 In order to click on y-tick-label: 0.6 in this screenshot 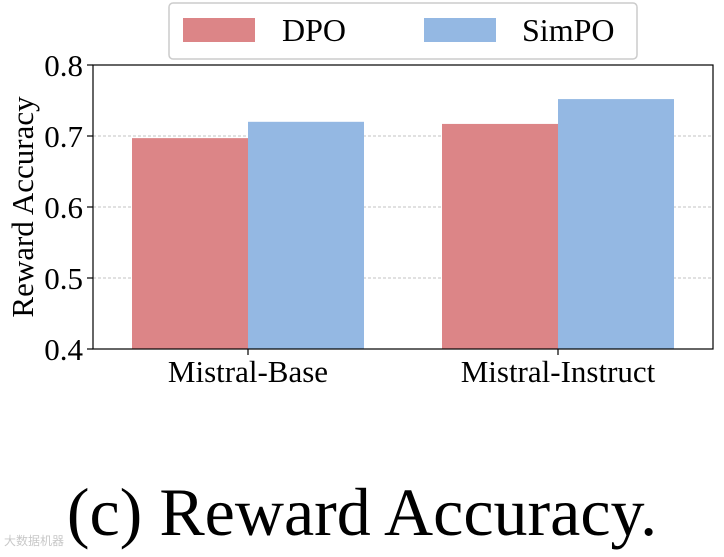, I will do `click(63, 207)`.